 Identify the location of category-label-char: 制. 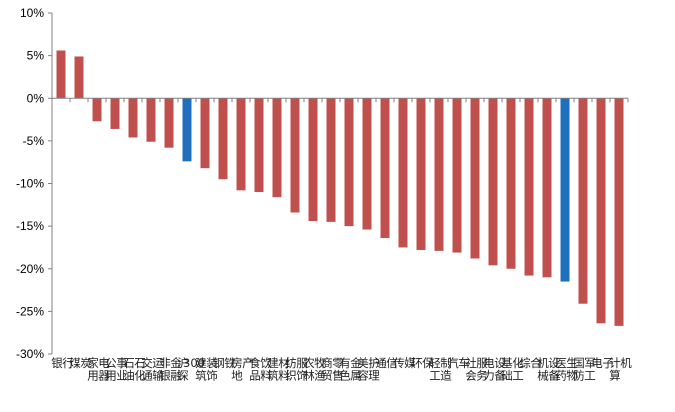
(446, 363).